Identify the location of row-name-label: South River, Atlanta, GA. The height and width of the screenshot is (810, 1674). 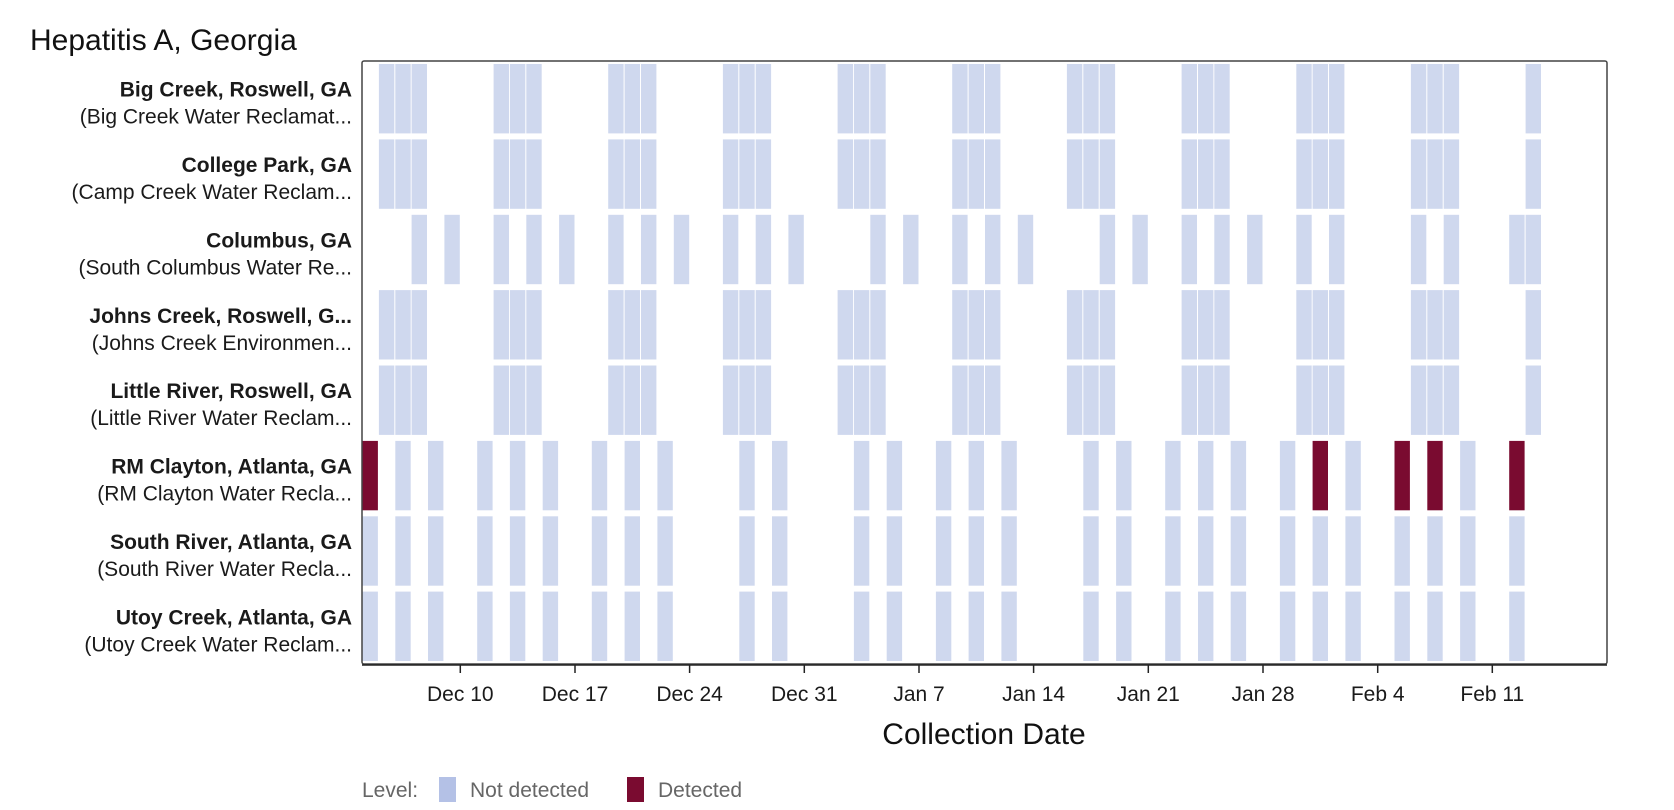
(231, 542).